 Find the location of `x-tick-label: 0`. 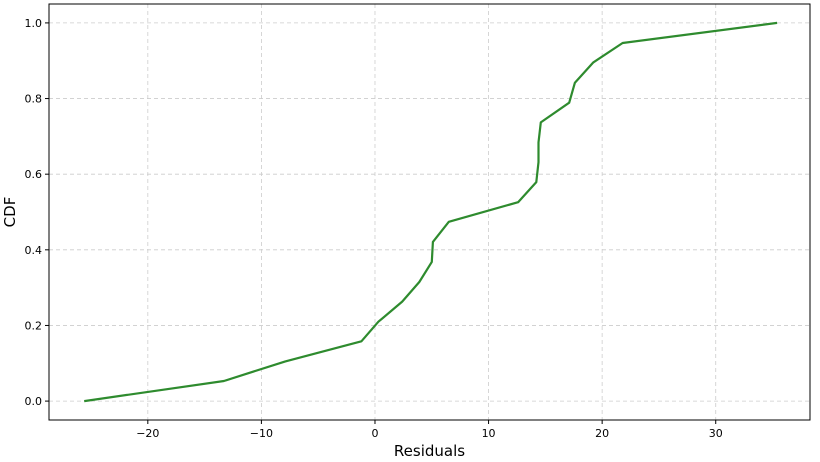

x-tick-label: 0 is located at coordinates (374, 433).